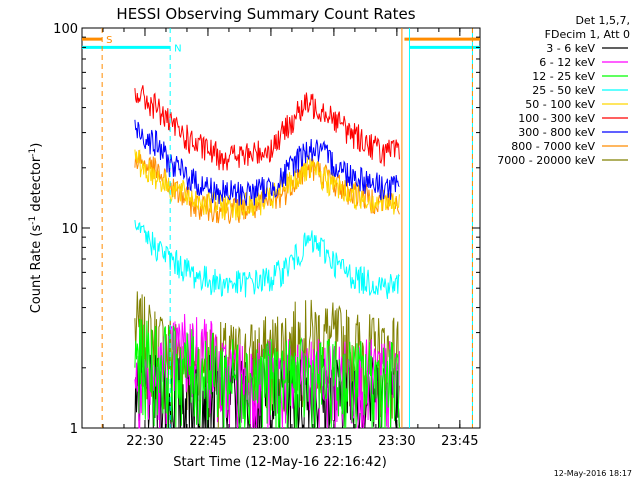  What do you see at coordinates (74, 429) in the screenshot?
I see `y-tick-label-0: 1` at bounding box center [74, 429].